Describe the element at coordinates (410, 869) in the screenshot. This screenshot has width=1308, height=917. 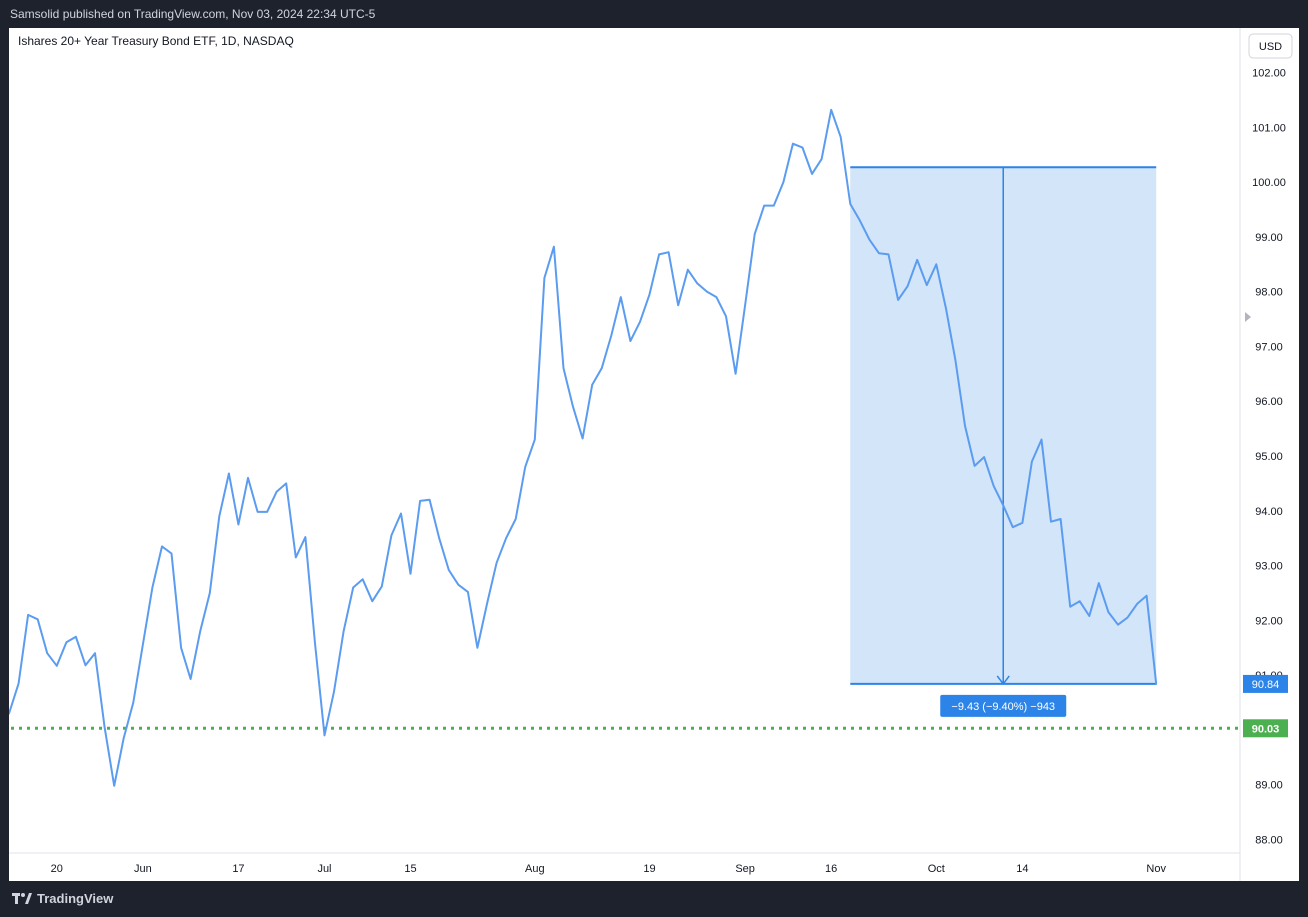
I see `x-tick-label: 15` at that location.